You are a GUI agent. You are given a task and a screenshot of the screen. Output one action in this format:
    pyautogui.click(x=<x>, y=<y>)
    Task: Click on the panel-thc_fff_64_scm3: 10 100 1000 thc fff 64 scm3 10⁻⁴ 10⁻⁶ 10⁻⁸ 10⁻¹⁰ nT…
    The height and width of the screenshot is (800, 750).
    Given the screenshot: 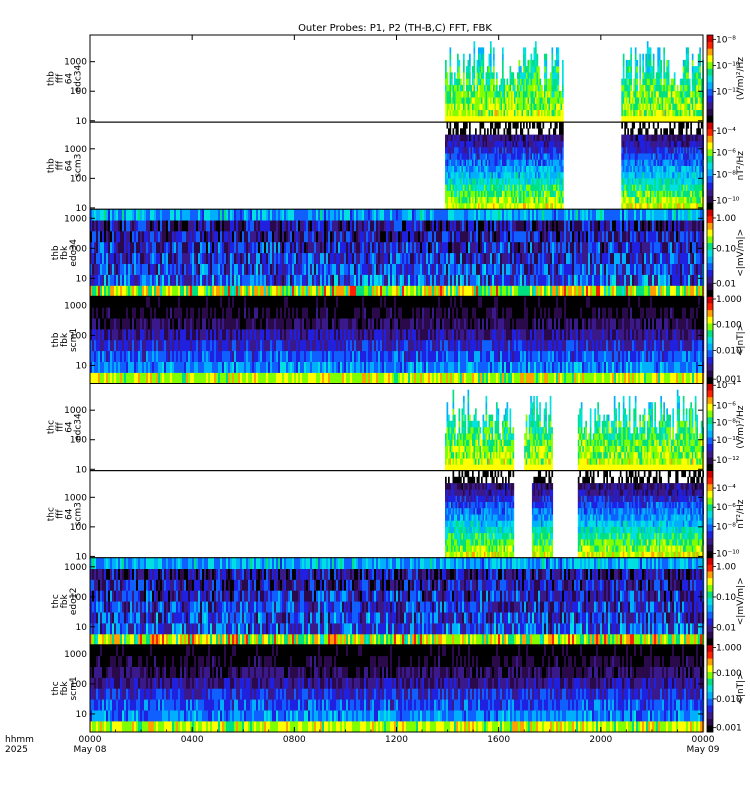 What is the action you would take?
    pyautogui.click(x=396, y=516)
    